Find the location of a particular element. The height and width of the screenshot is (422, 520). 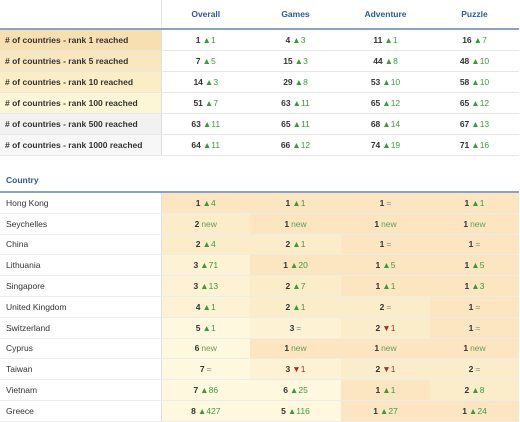

country-row: Cyprus 6 new 1 new 1 new 1 new is located at coordinates (259, 349).